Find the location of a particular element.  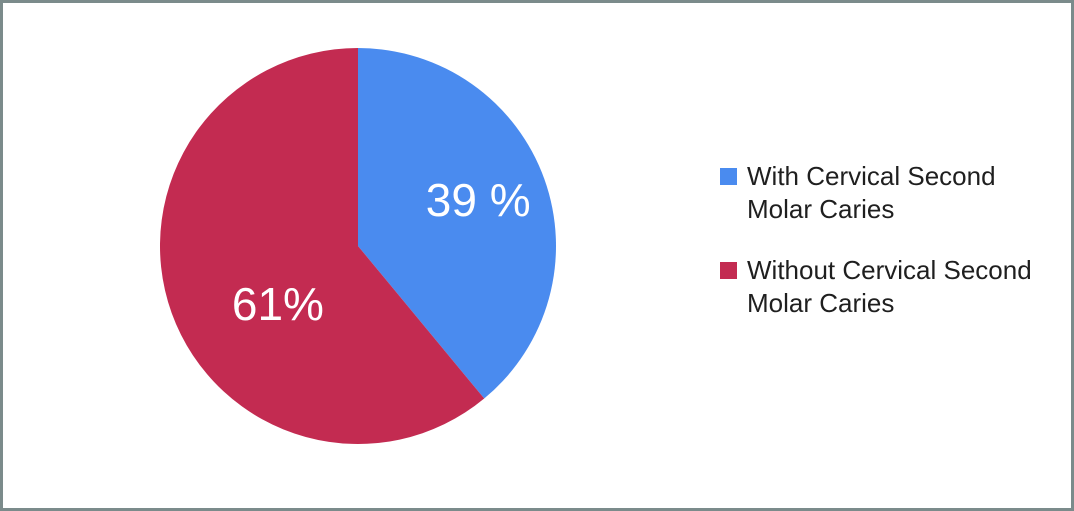

pie-slice-label: 61% is located at coordinates (278, 304).